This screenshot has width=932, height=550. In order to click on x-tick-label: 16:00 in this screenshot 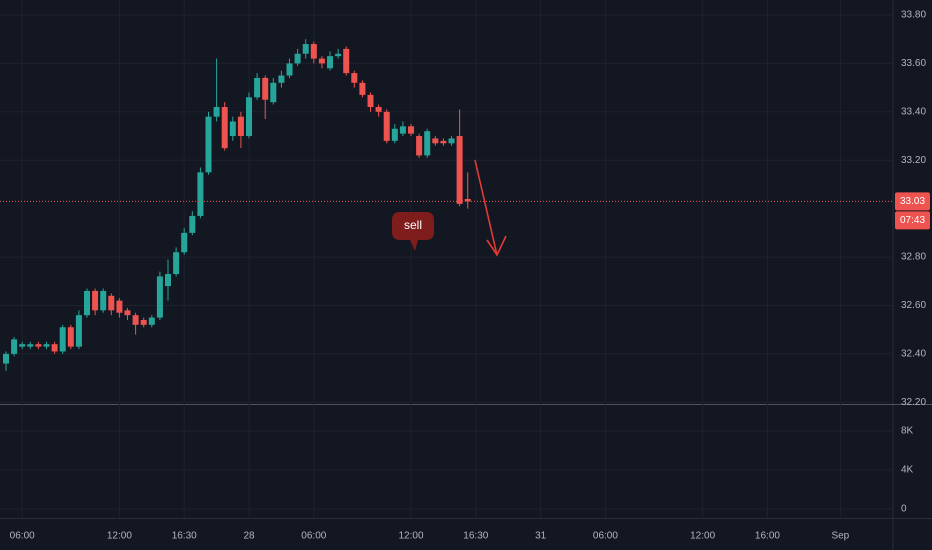, I will do `click(767, 536)`.